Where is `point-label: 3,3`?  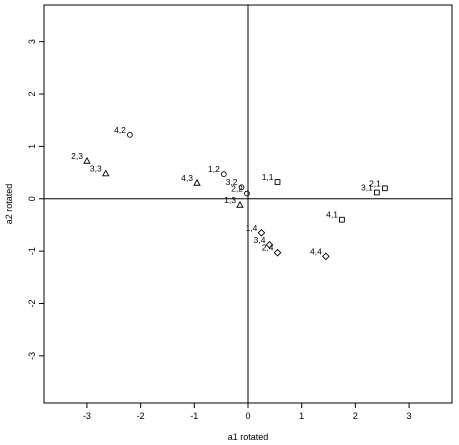
point-label: 3,3 is located at coordinates (96, 169).